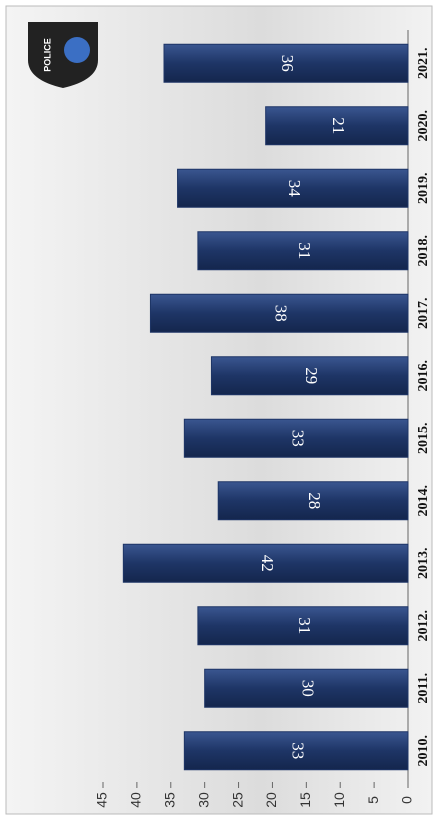 This screenshot has height=820, width=438. Describe the element at coordinates (102, 800) in the screenshot. I see `x-tick-label: 45` at that location.